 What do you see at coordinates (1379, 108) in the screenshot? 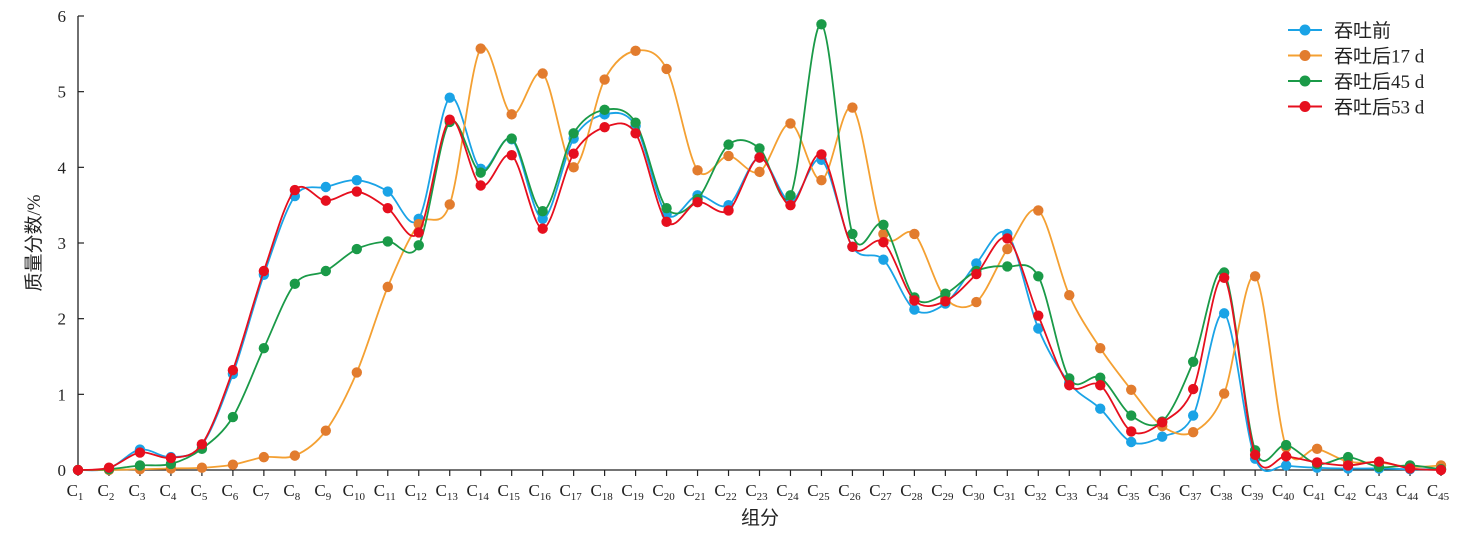
I see `legend-label: 吞吐后53 d` at bounding box center [1379, 108].